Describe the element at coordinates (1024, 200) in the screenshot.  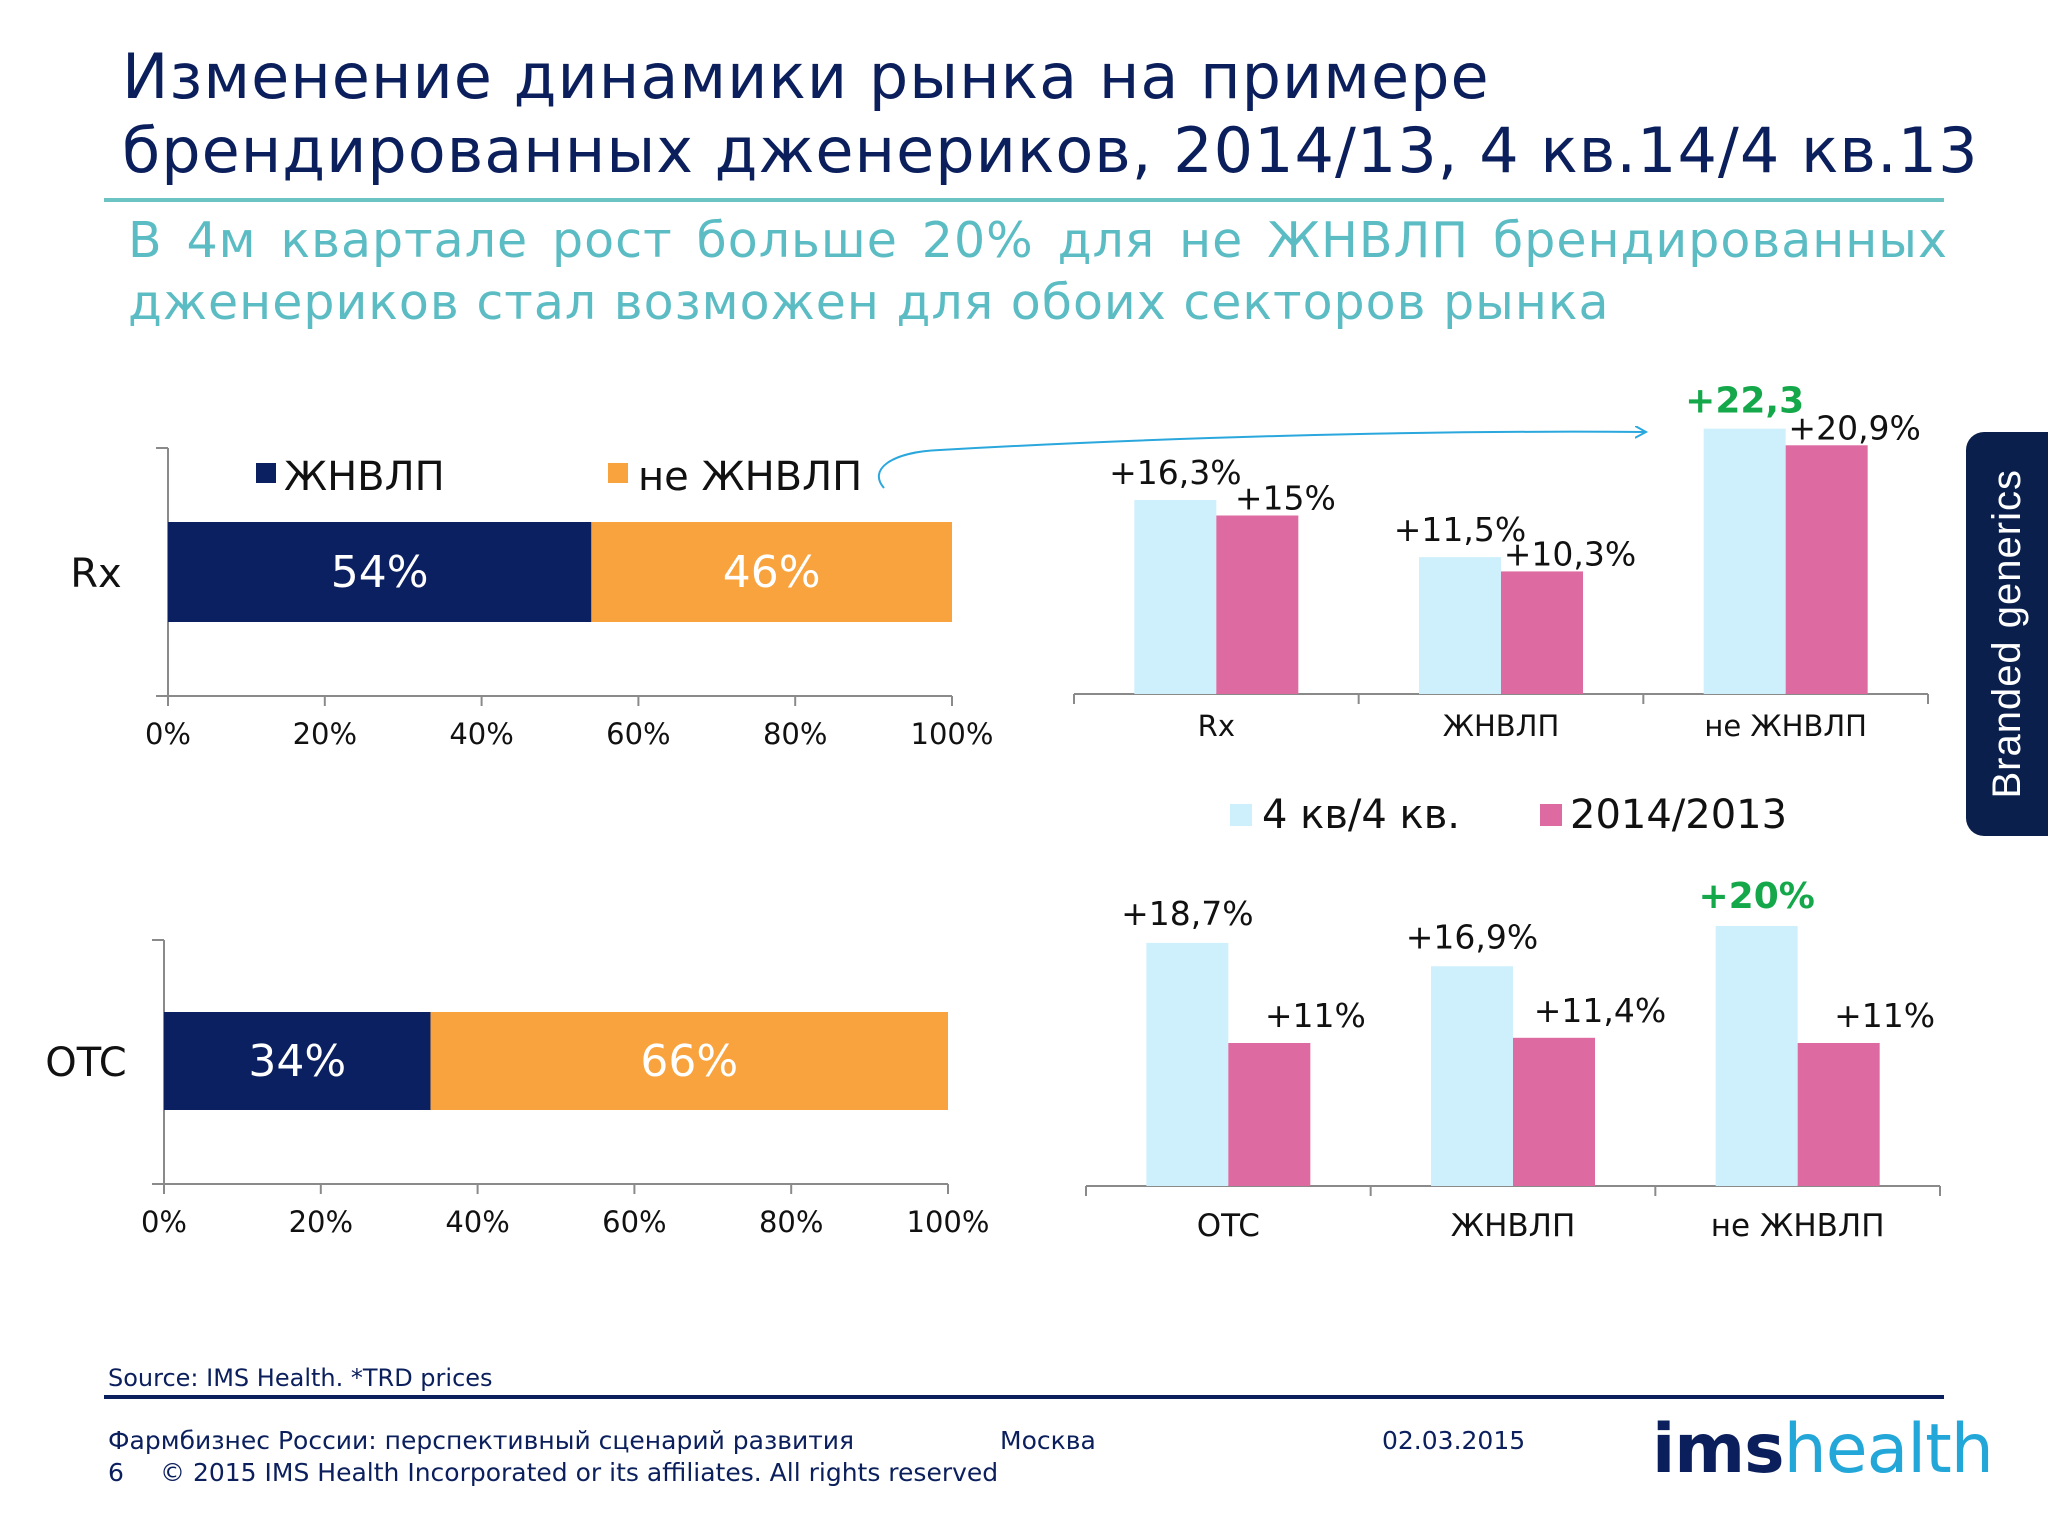
I see `title-divider` at that location.